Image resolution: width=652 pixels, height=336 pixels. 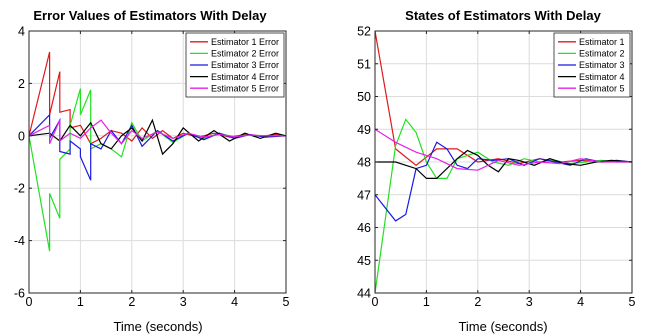 I want to click on legend-entry-1: Estimator 1 Error, so click(x=245, y=42).